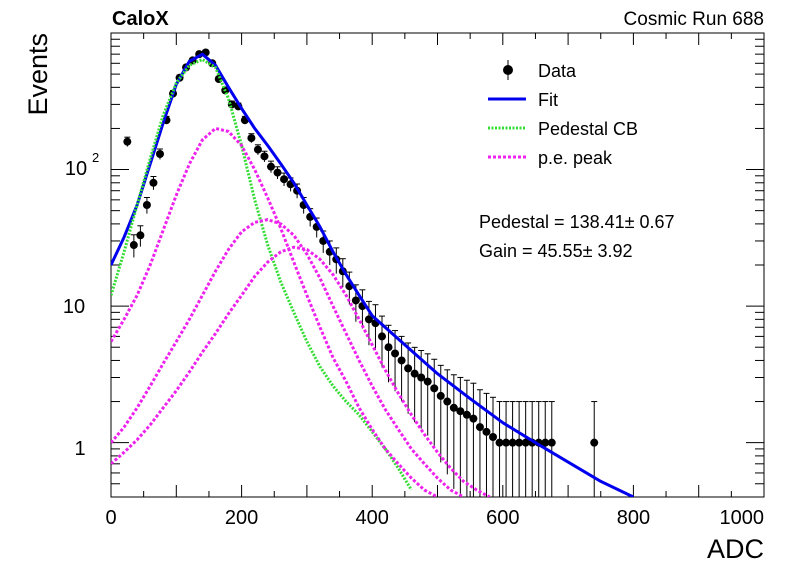 The width and height of the screenshot is (796, 572). I want to click on y-axis-label: Events, so click(38, 74).